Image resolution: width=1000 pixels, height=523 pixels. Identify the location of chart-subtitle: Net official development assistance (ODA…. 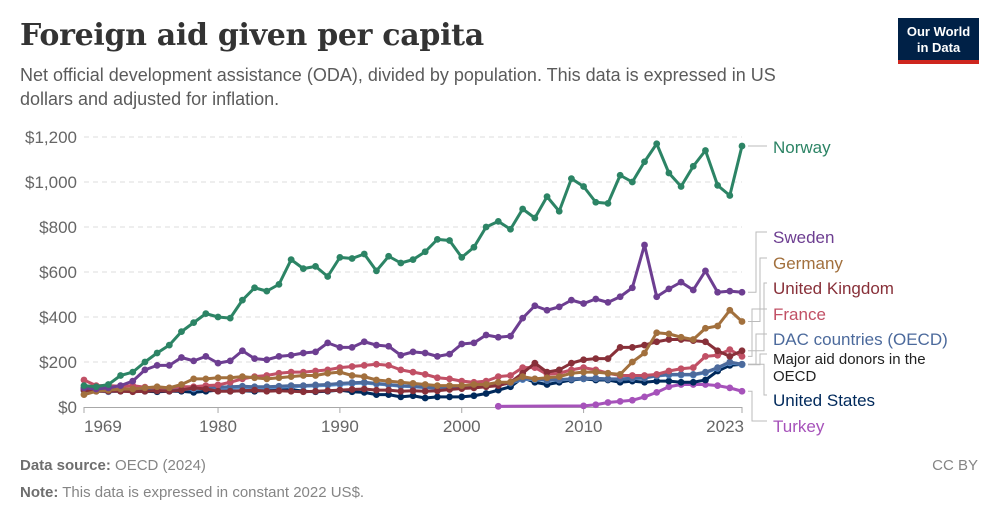
(398, 87).